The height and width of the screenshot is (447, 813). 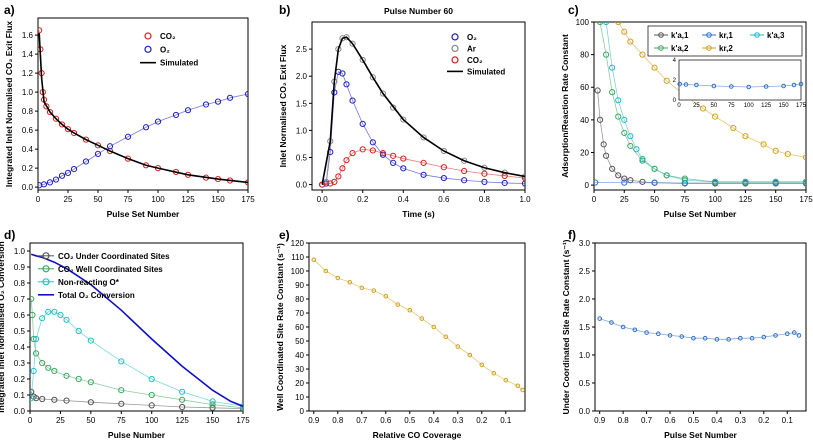 What do you see at coordinates (801, 106) in the screenshot?
I see `inset-x-tick-label: 175` at bounding box center [801, 106].